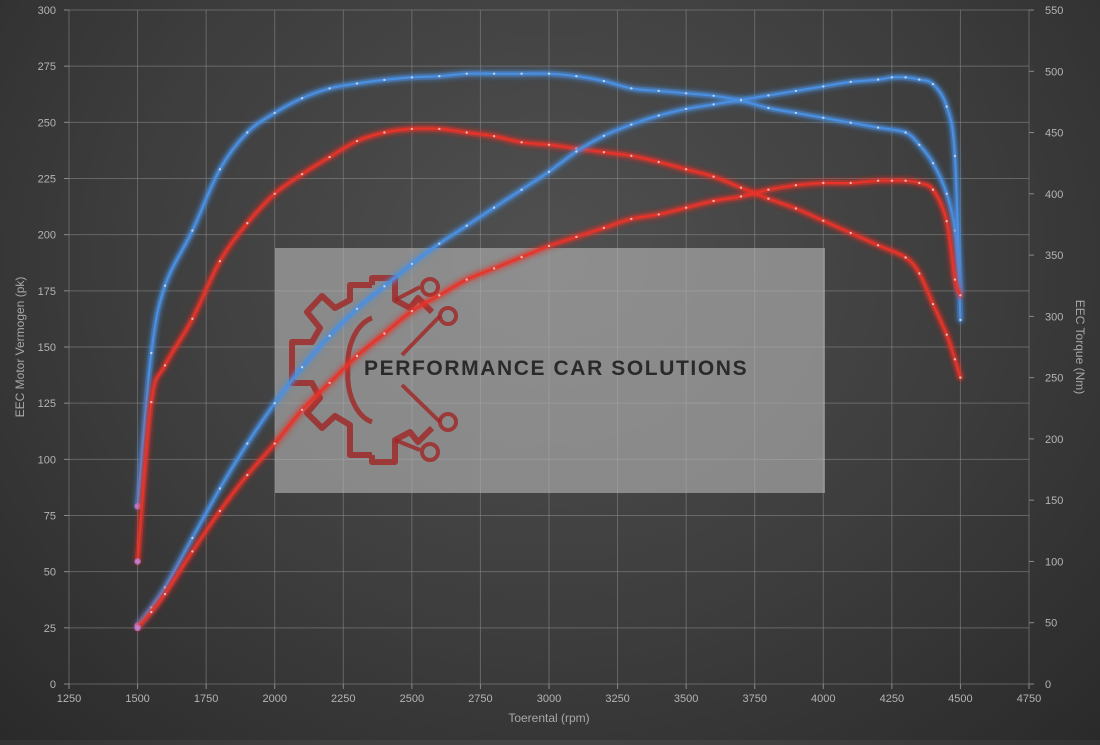 The width and height of the screenshot is (1100, 745). Describe the element at coordinates (206, 699) in the screenshot. I see `x-tick-label-2: 1750` at that location.